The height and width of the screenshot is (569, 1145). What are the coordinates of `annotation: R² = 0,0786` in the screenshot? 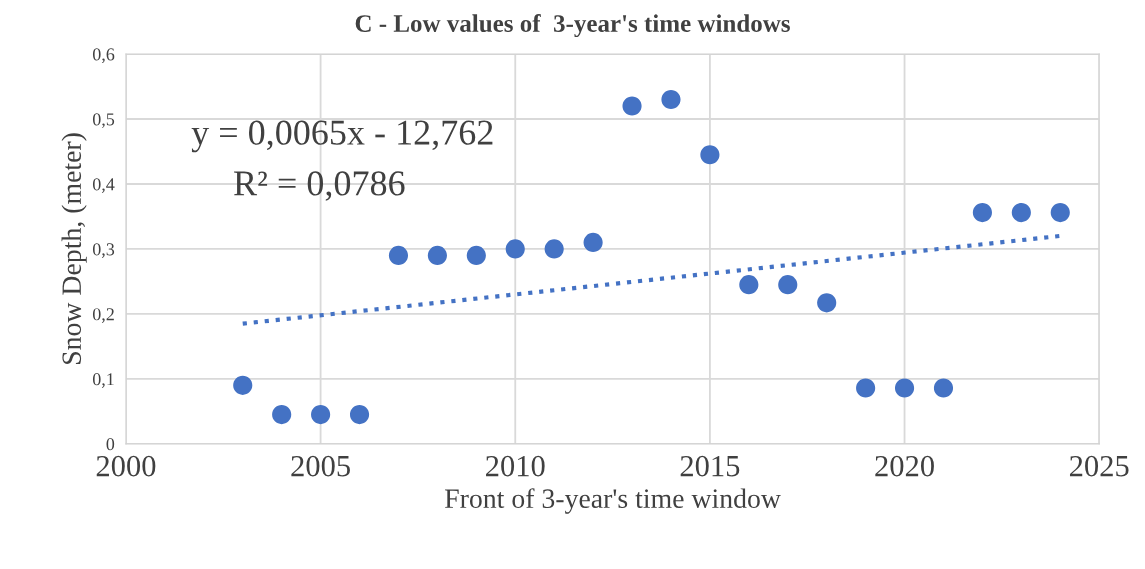 It's located at (319, 186).